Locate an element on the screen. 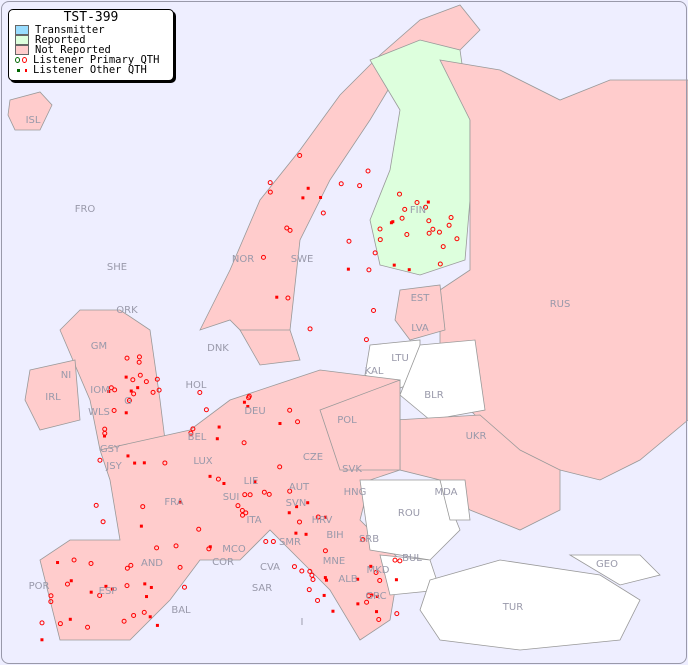  primary-qth-icon is located at coordinates (21, 60).